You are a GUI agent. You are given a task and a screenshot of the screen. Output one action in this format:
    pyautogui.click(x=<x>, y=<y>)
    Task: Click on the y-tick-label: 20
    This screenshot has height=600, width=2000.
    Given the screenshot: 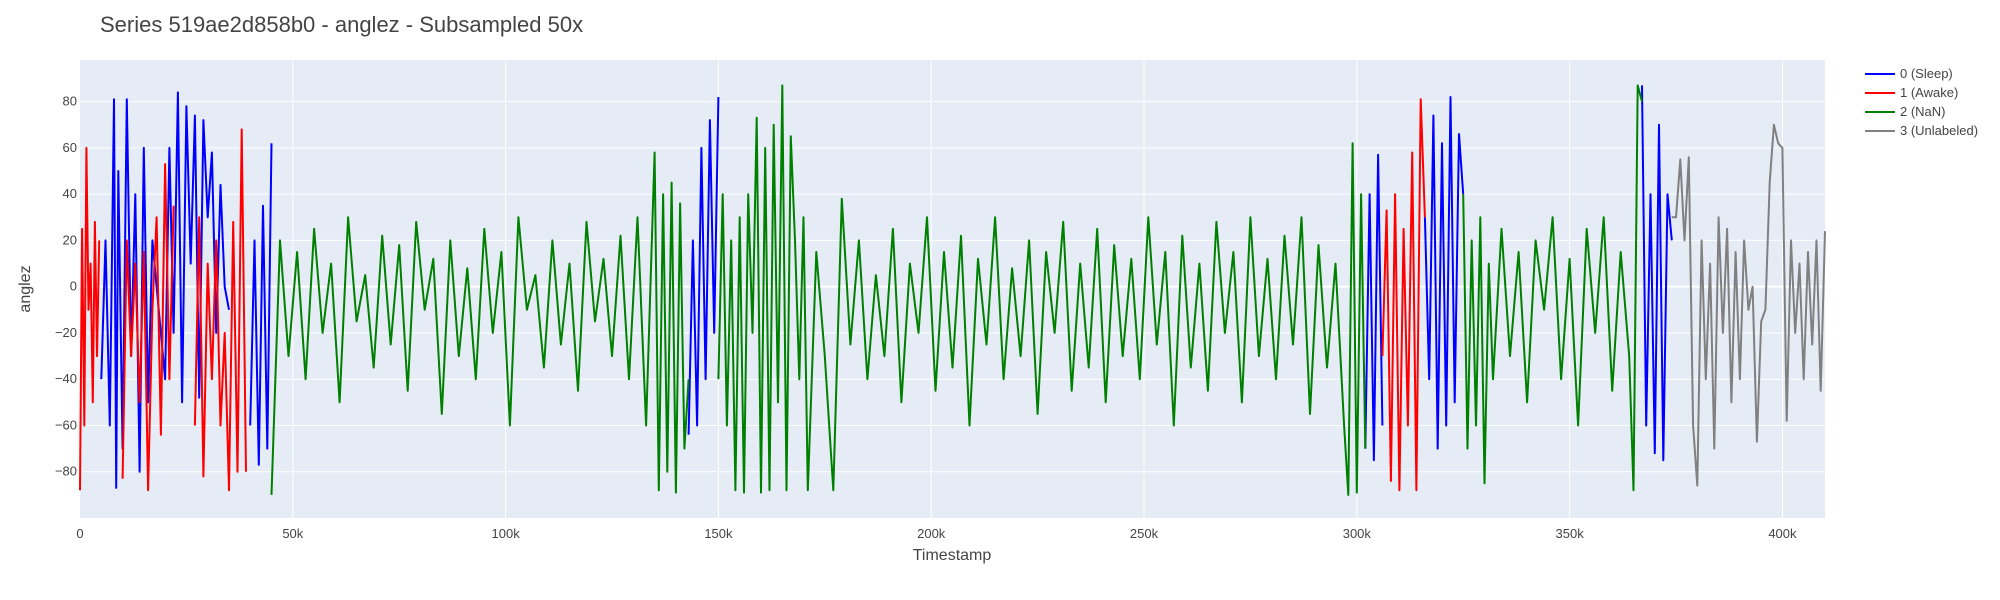 What is the action you would take?
    pyautogui.click(x=70, y=239)
    